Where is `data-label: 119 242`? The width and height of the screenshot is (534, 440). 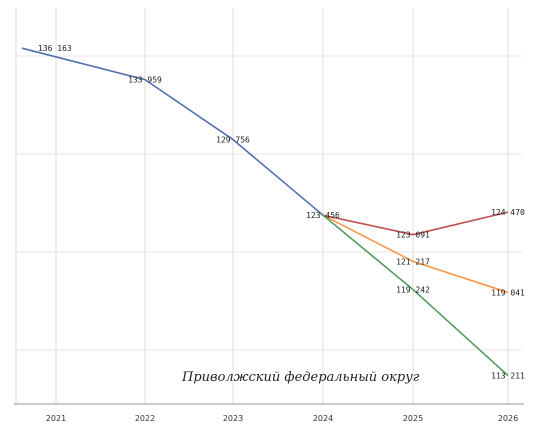
data-label: 119 242 is located at coordinates (413, 290).